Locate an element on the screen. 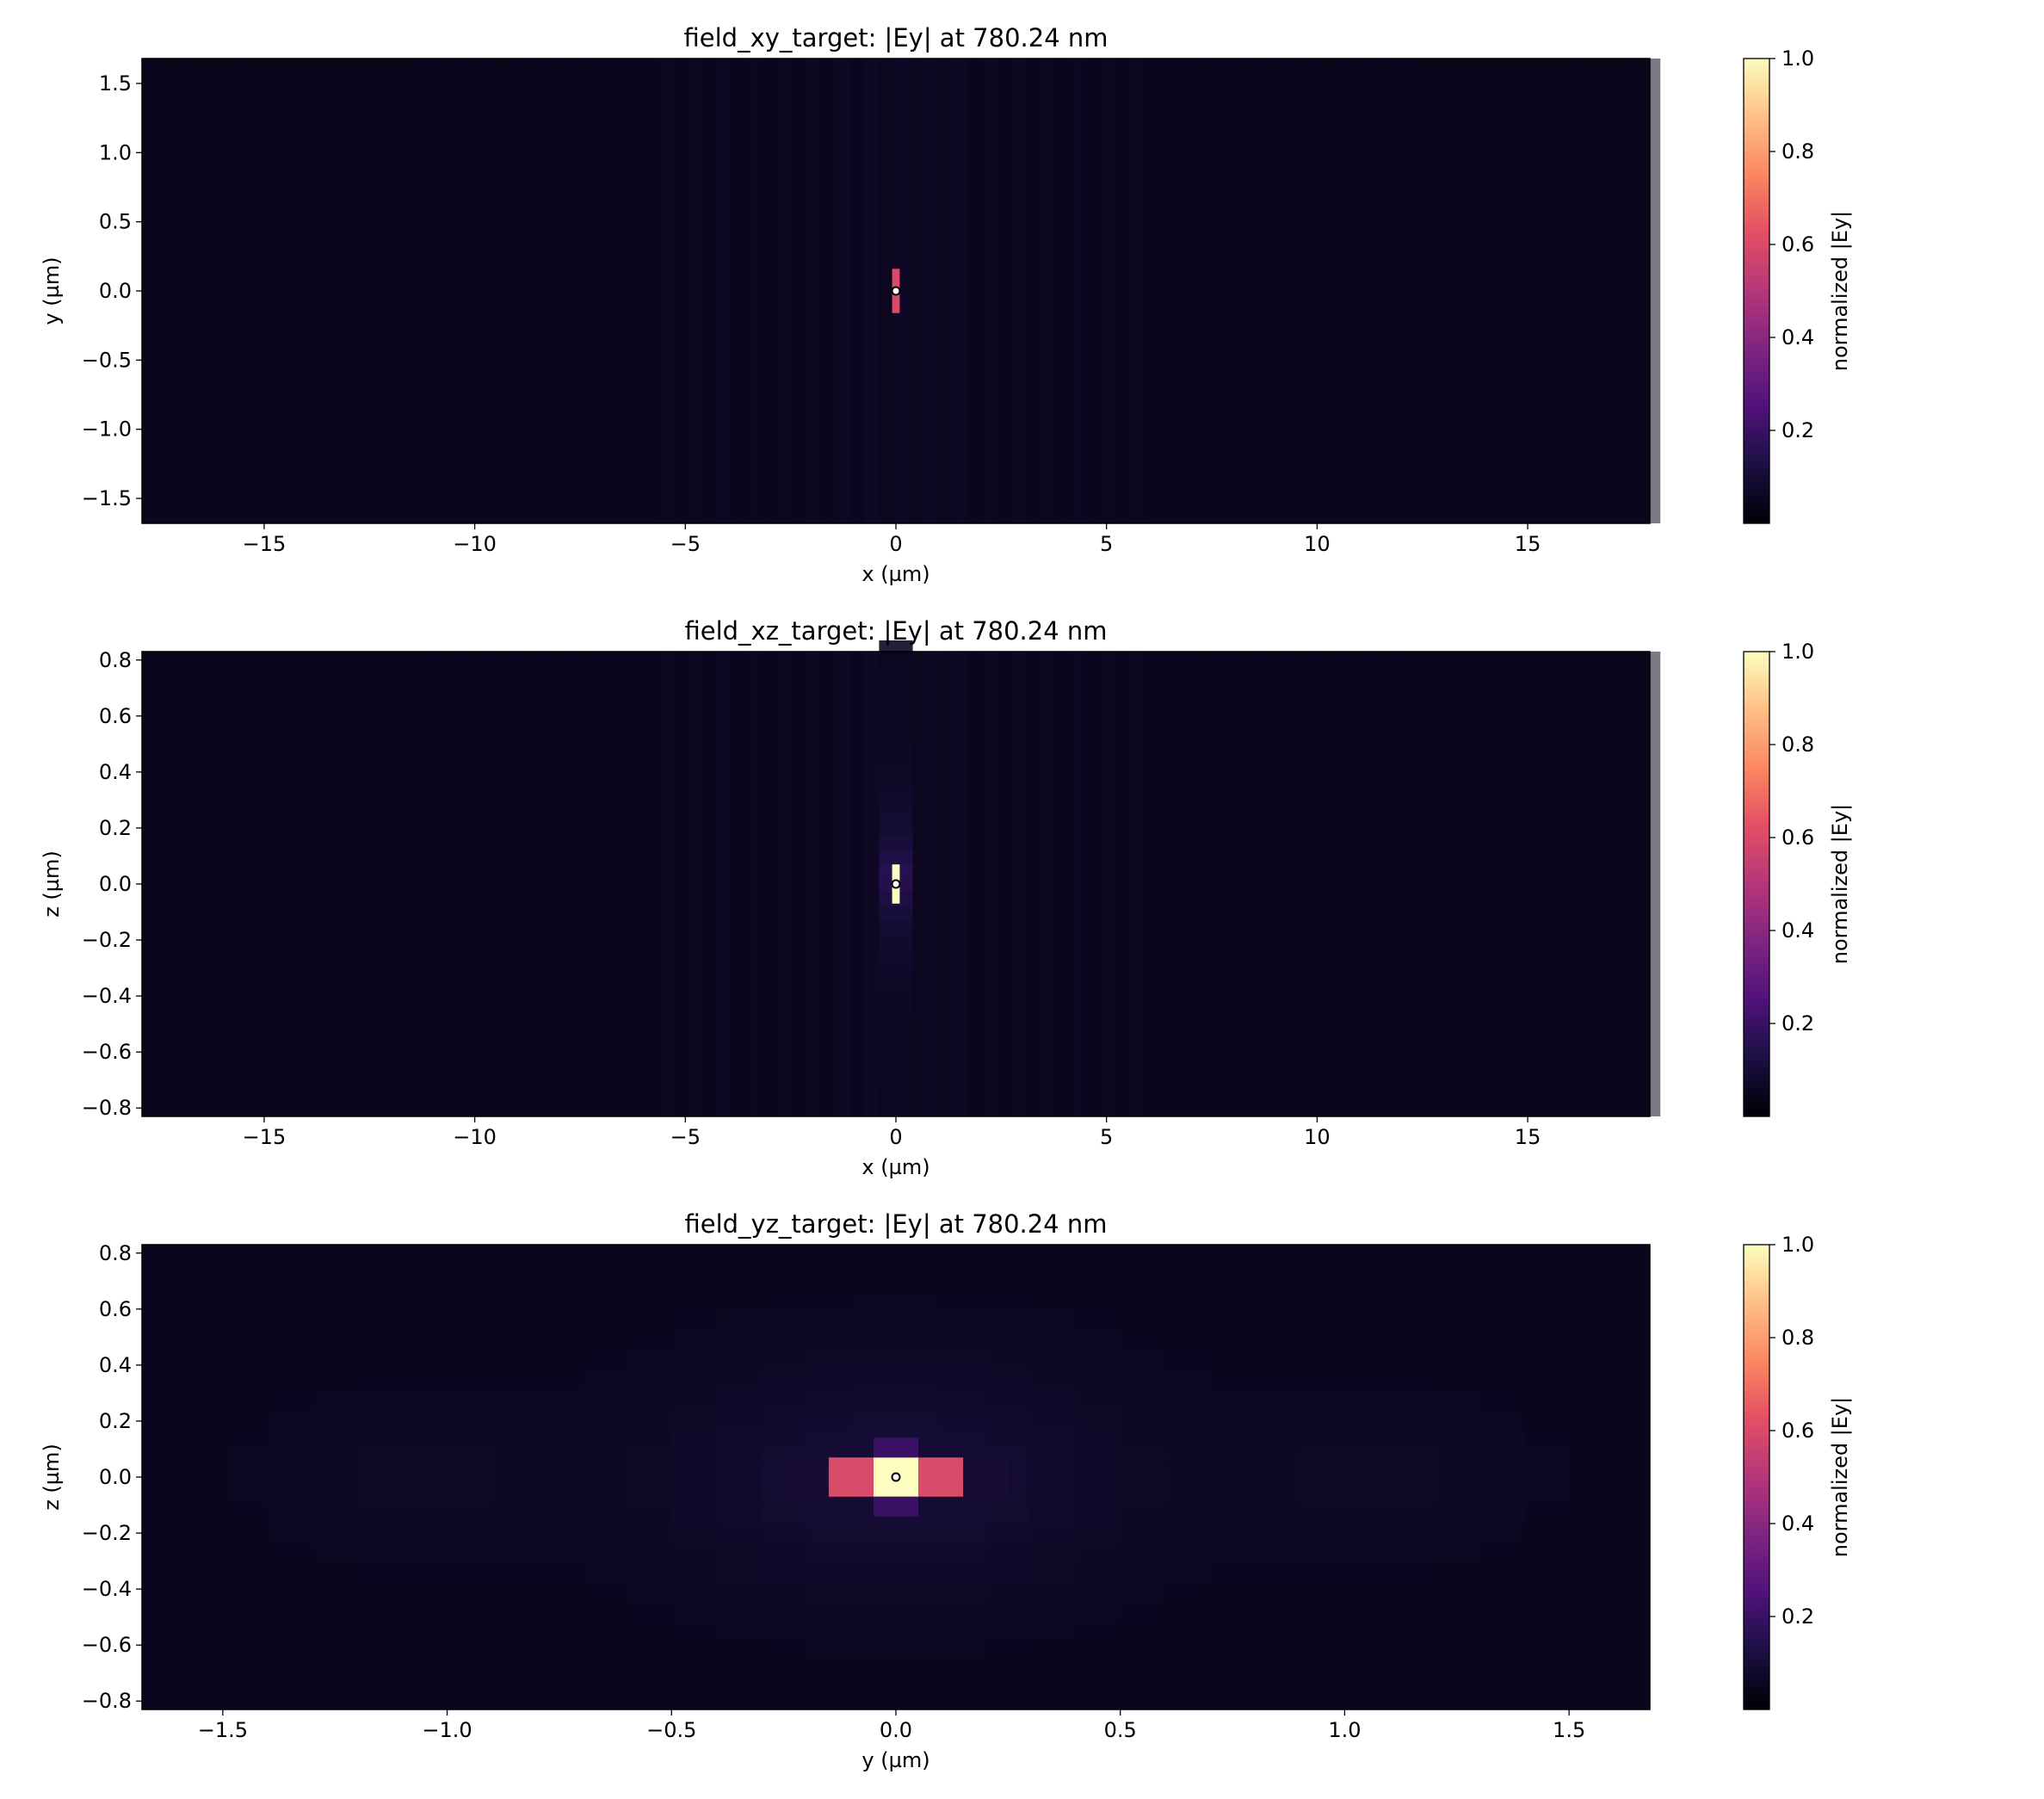  y-tick-label: 0.8 is located at coordinates (116, 1253).